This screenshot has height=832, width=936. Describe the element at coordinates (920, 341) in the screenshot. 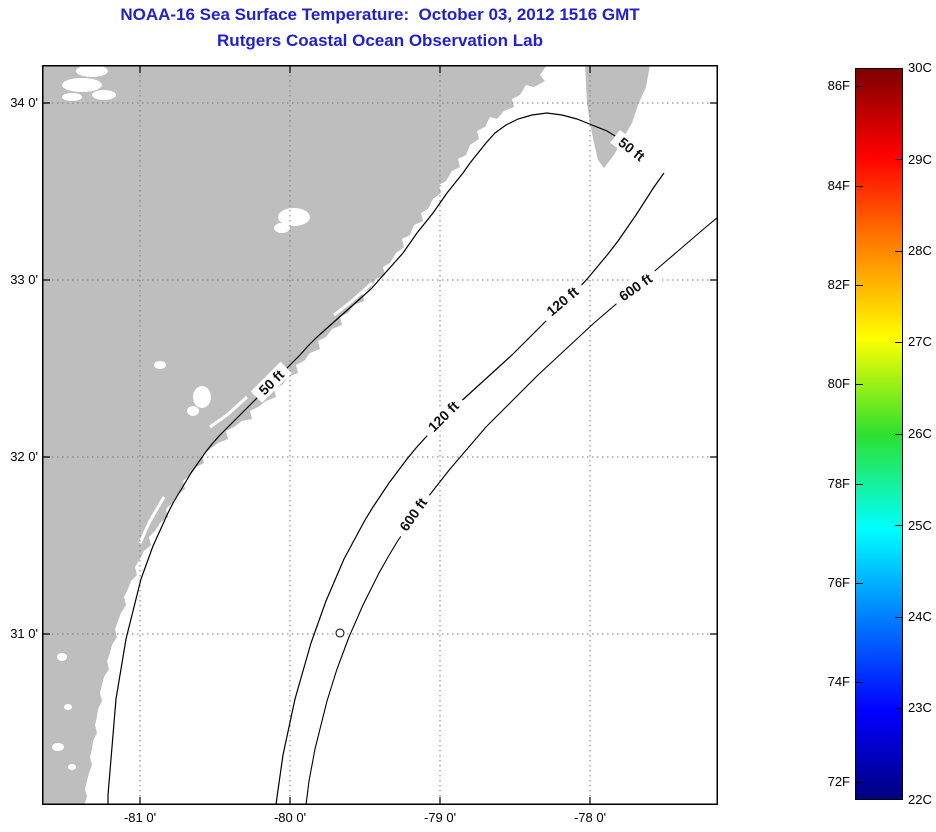

I see `colorbar-c-label: 27C` at that location.